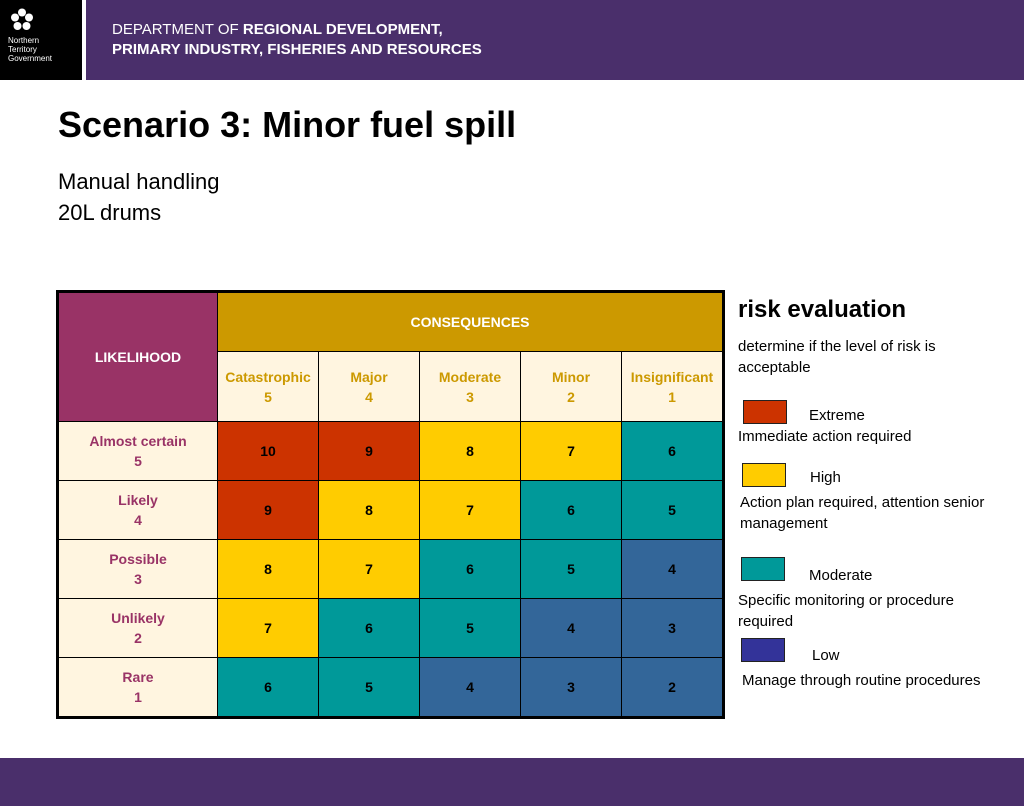  What do you see at coordinates (571, 386) in the screenshot?
I see `consequence-column-header: Minor 2` at bounding box center [571, 386].